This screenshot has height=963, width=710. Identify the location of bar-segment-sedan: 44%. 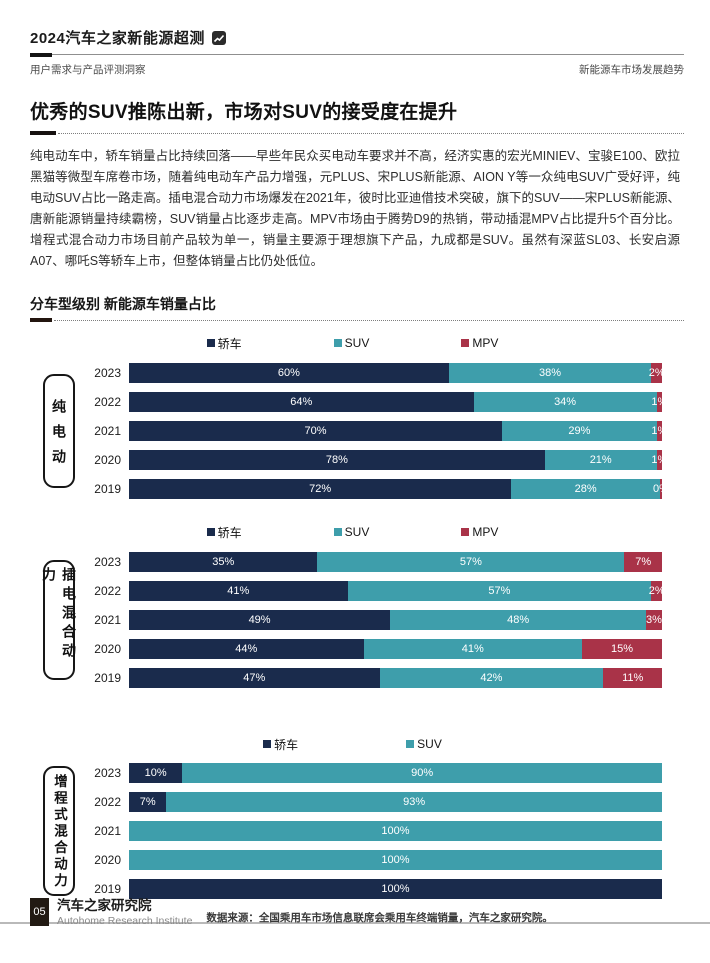
(246, 648).